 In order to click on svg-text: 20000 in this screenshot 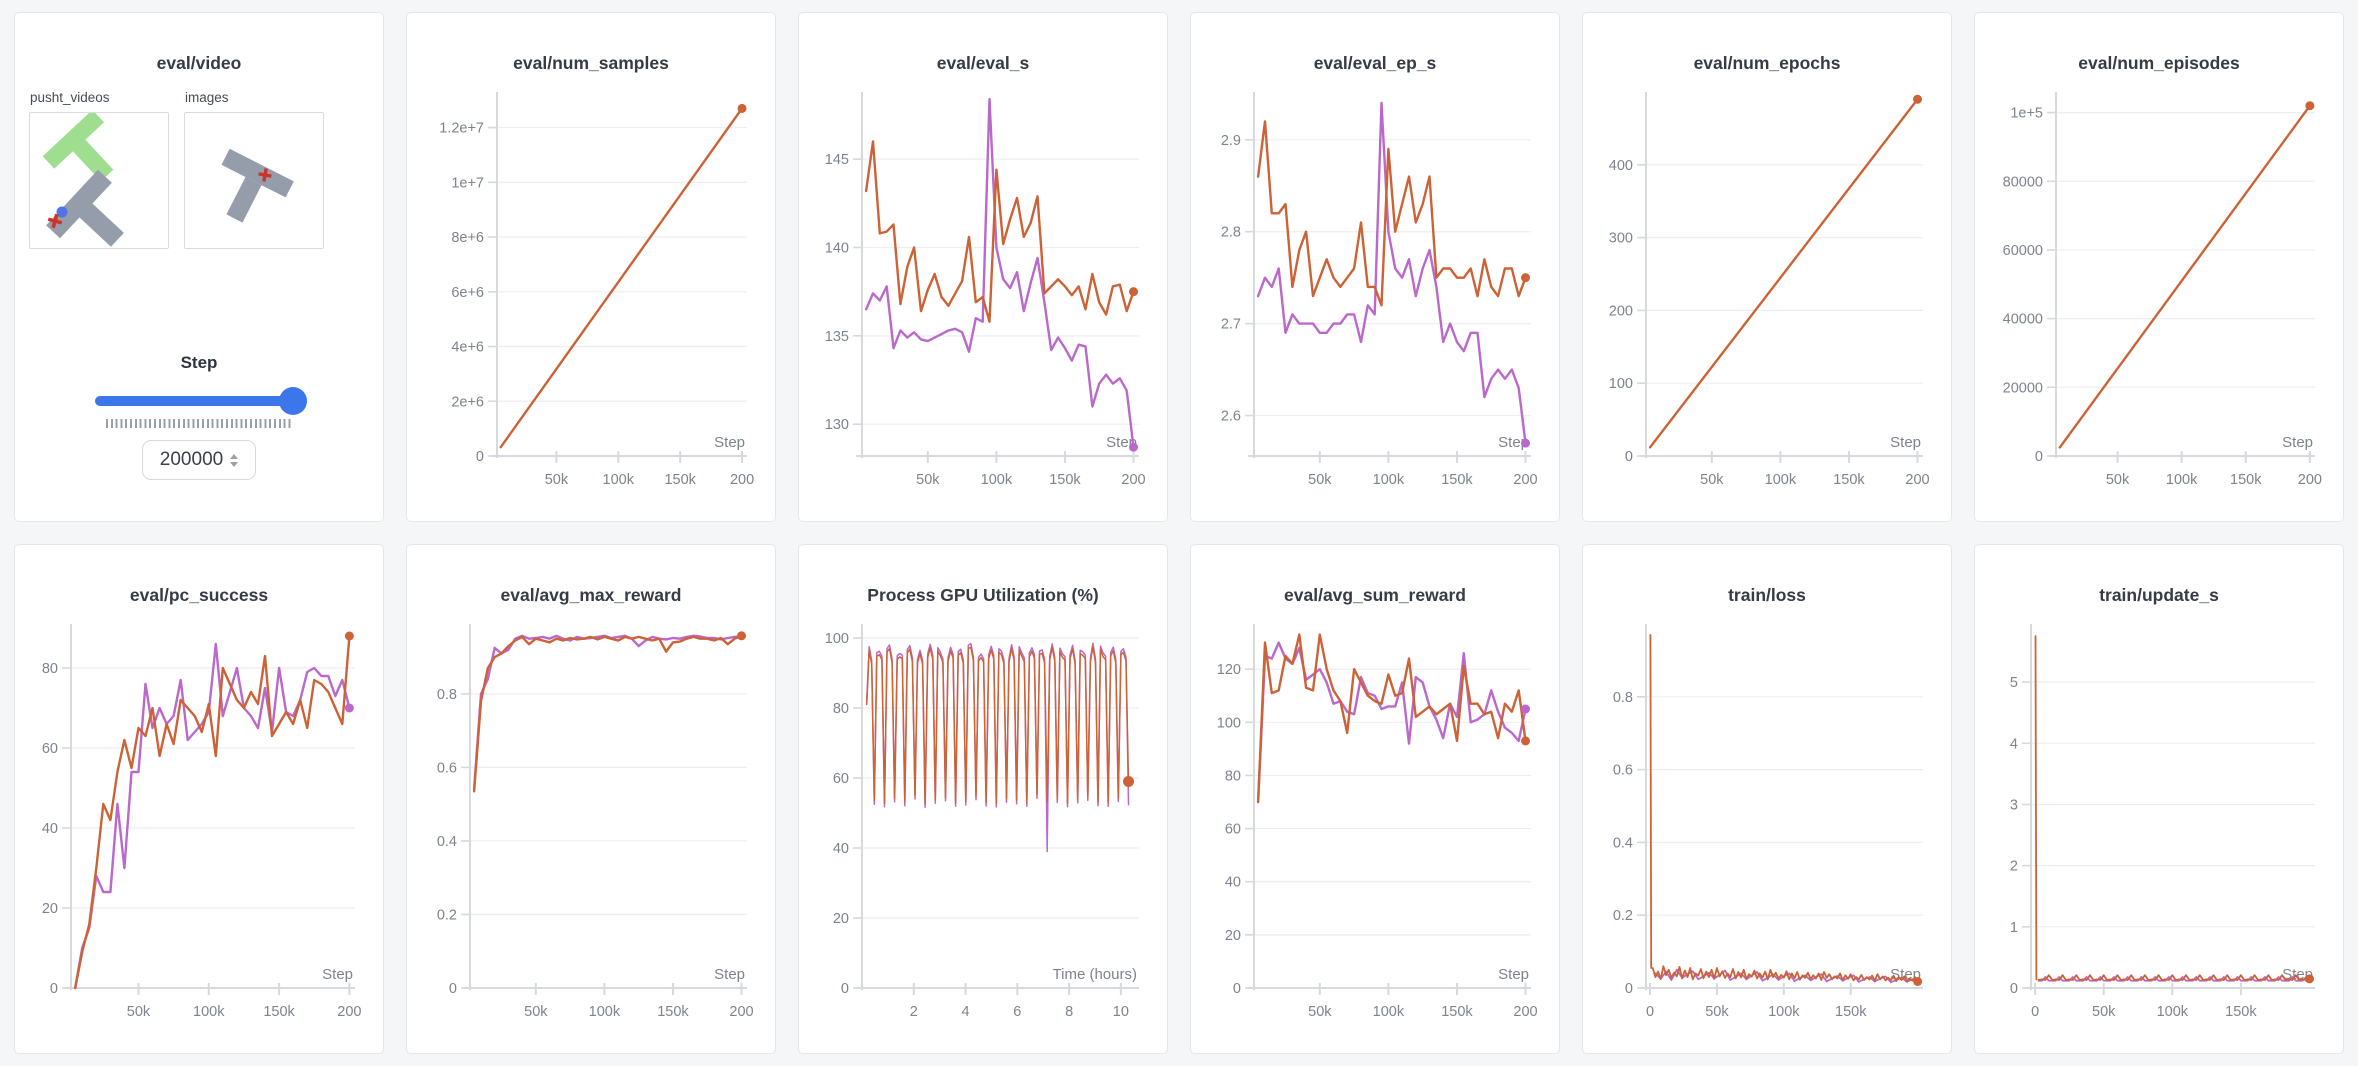, I will do `click(2023, 388)`.